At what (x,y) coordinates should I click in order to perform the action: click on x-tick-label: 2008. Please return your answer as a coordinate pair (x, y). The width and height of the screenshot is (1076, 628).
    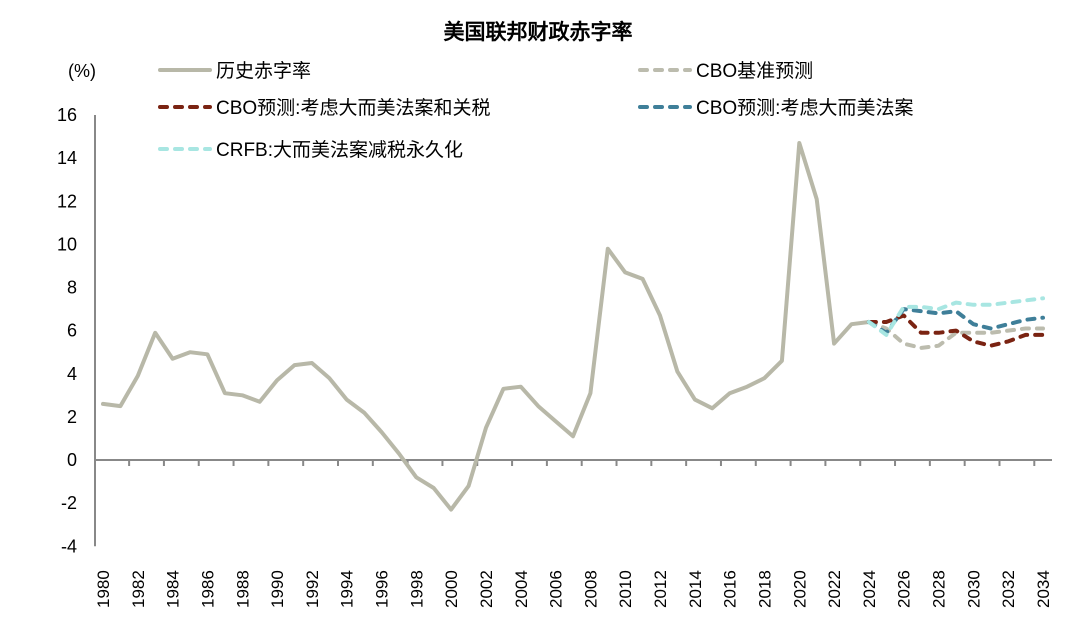
    Looking at the image, I should click on (590, 589).